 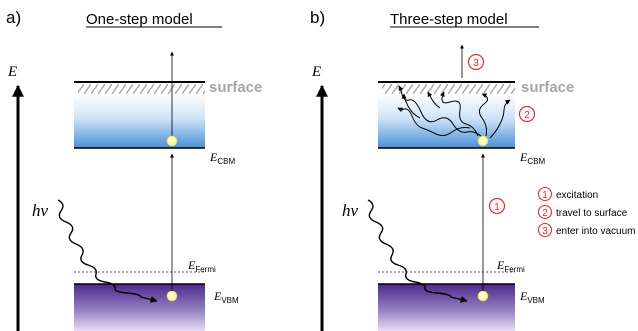 I want to click on scattering-paths, so click(x=454, y=112).